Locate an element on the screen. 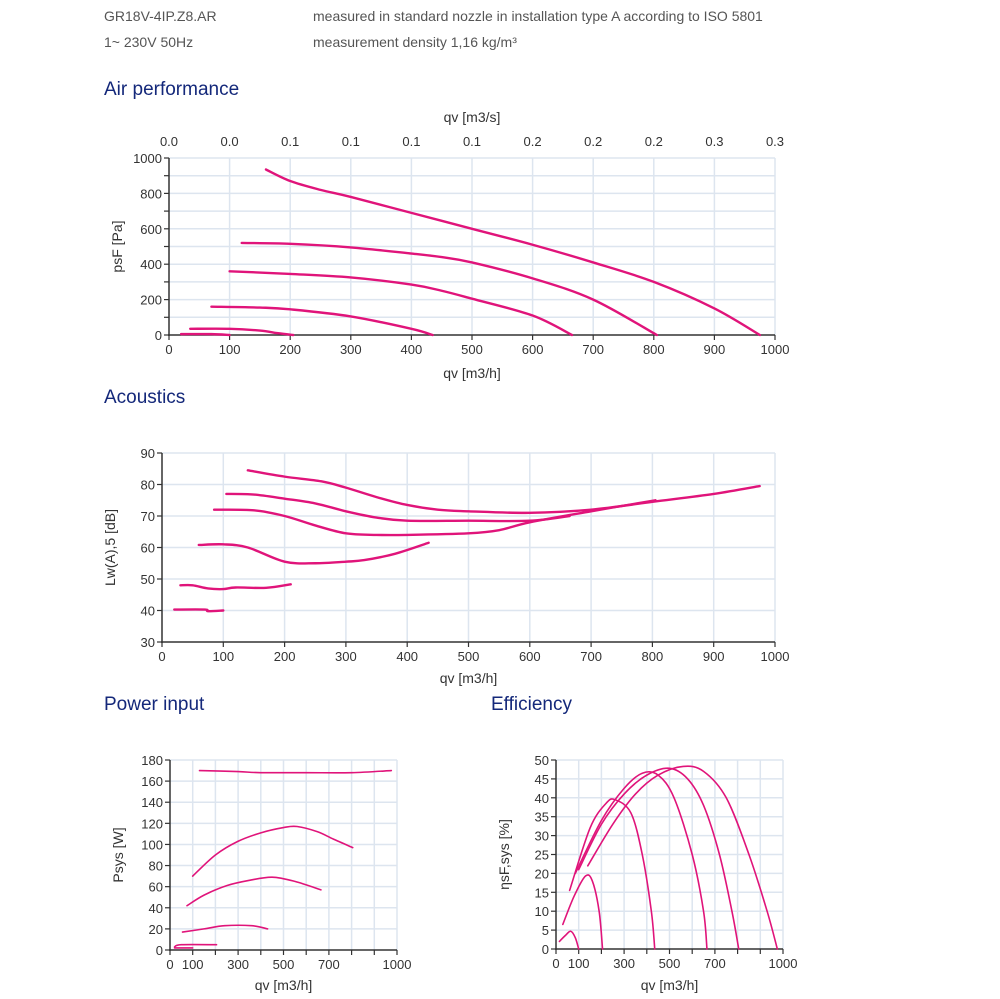 This screenshot has width=1000, height=999. y-tick-label: 800 is located at coordinates (151, 193).